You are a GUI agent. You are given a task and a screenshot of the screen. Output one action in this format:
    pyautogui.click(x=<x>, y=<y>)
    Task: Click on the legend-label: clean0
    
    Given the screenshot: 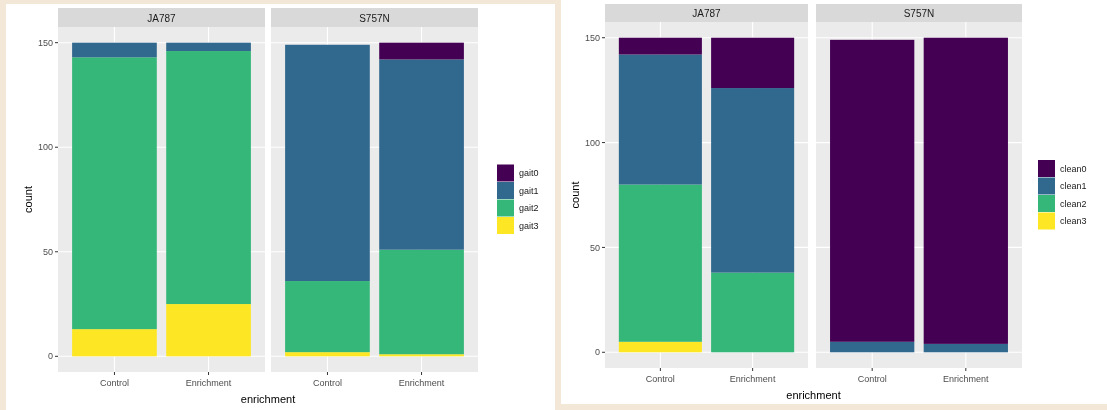 What is the action you would take?
    pyautogui.click(x=1073, y=168)
    